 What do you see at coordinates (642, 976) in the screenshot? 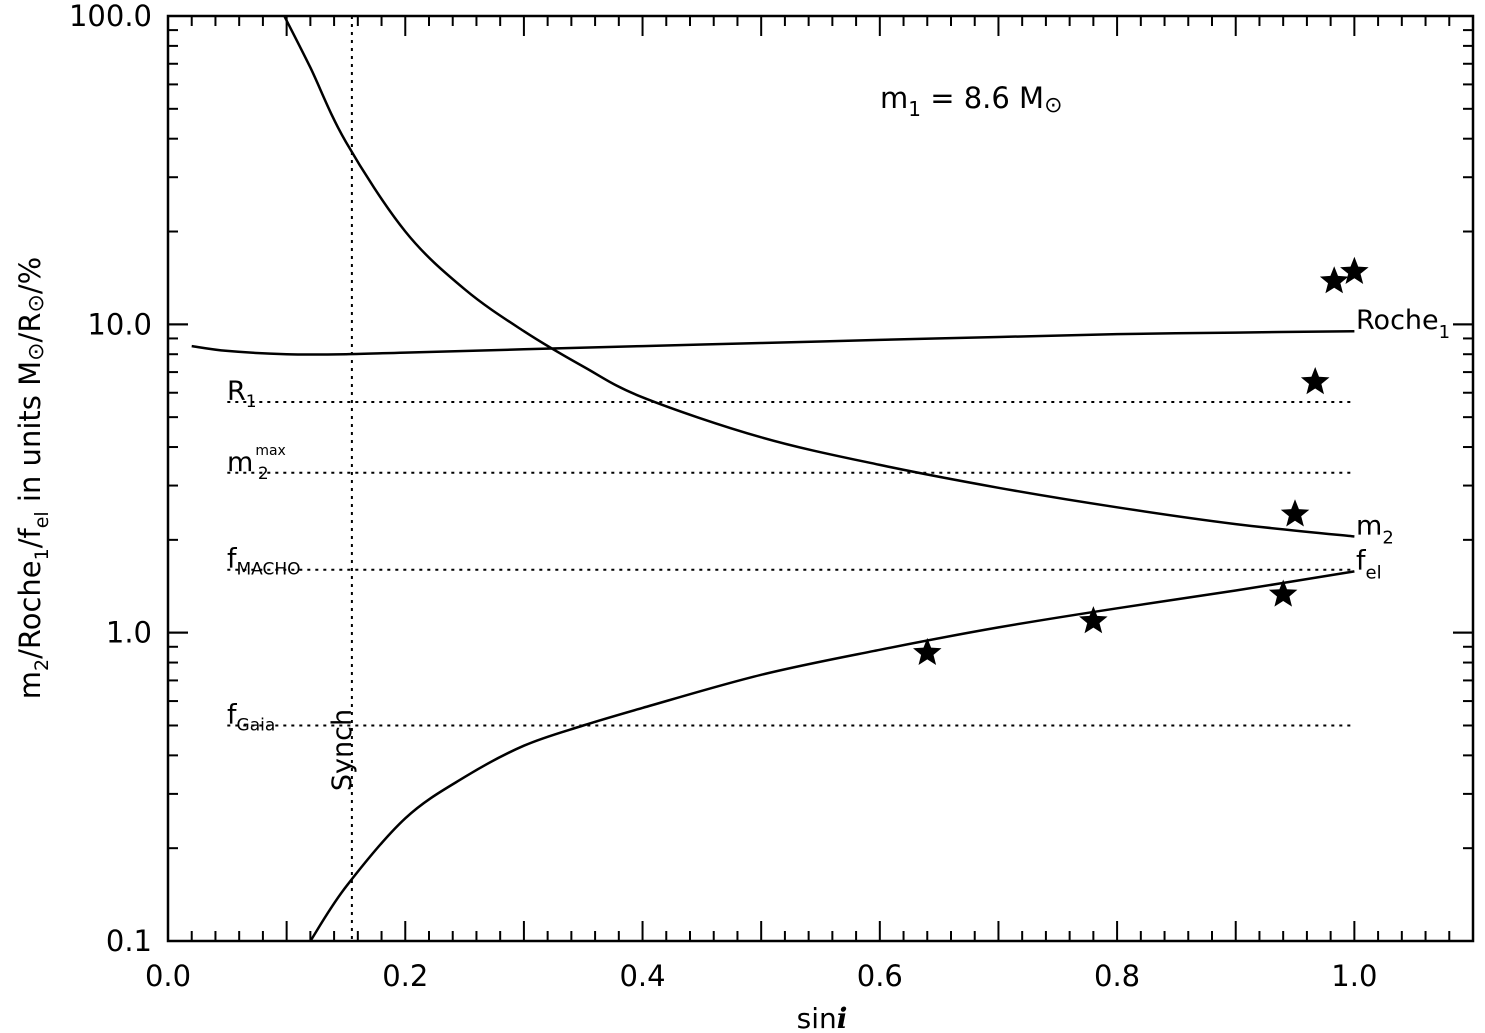
I see `x-tick-label: 0.4` at bounding box center [642, 976].